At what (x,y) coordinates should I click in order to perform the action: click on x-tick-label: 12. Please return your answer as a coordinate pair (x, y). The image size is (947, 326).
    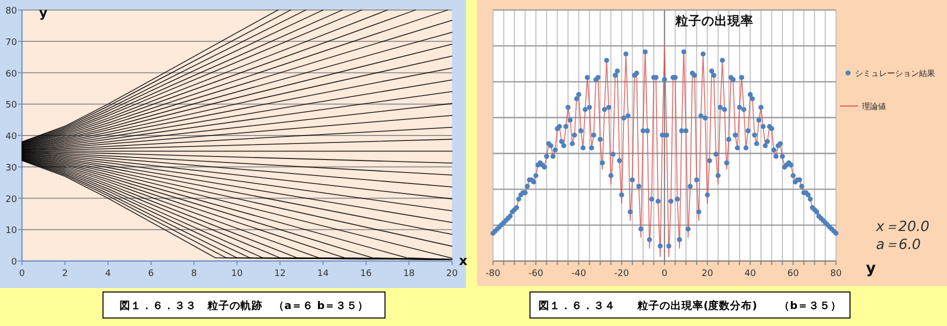
    Looking at the image, I should click on (280, 274).